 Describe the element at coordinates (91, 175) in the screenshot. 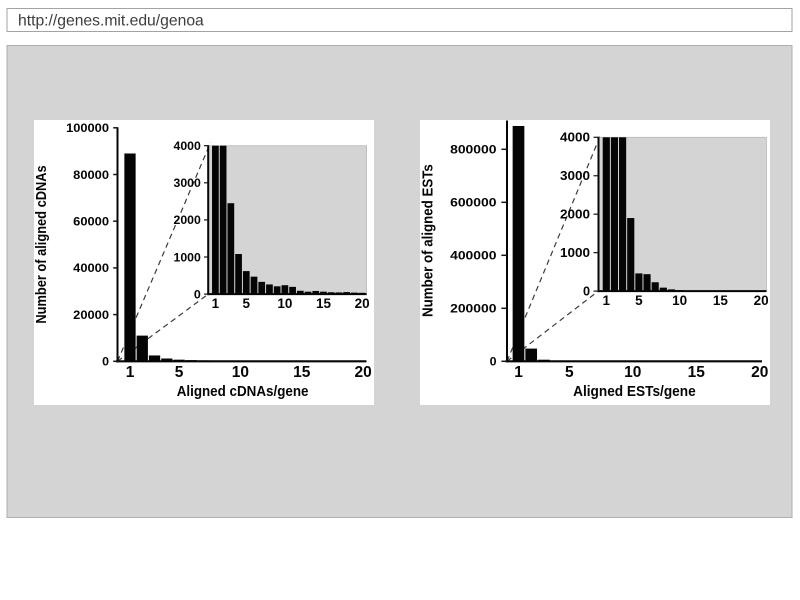

I see `svg-text: 80000` at that location.